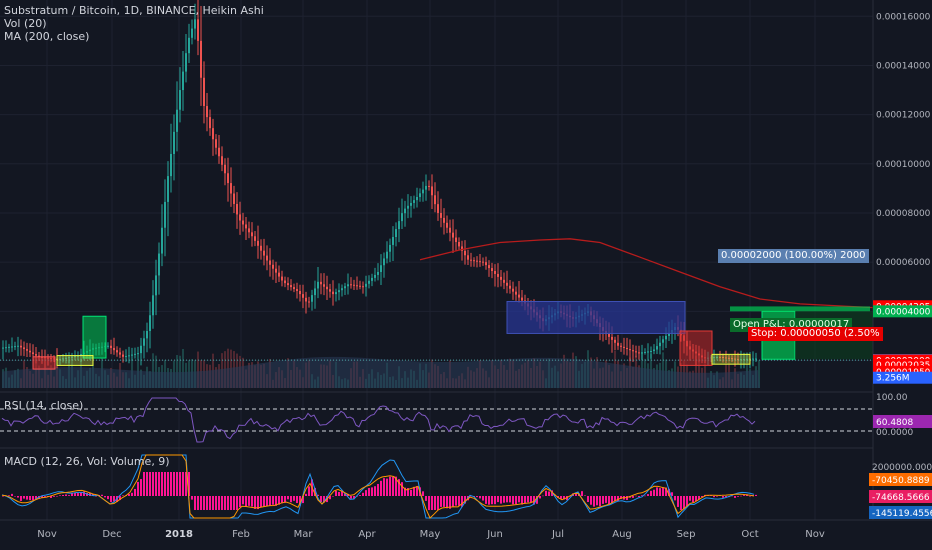 The width and height of the screenshot is (932, 550). What do you see at coordinates (179, 534) in the screenshot?
I see `time-tick-label: 2018` at bounding box center [179, 534].